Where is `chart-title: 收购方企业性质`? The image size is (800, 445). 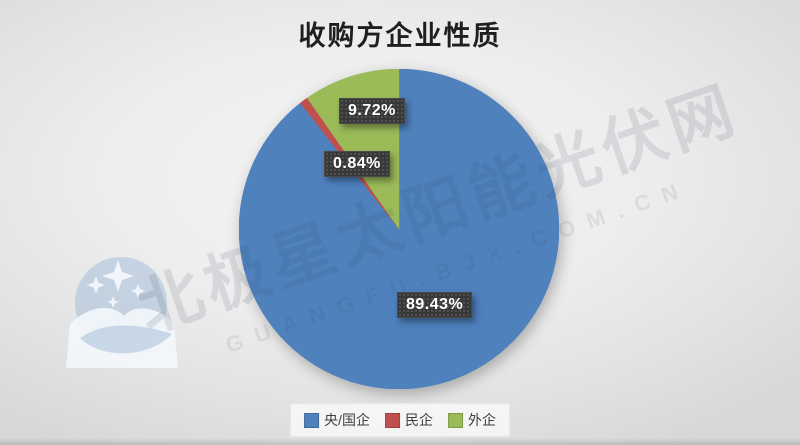
chart-title: 收购方企业性质 is located at coordinates (400, 36).